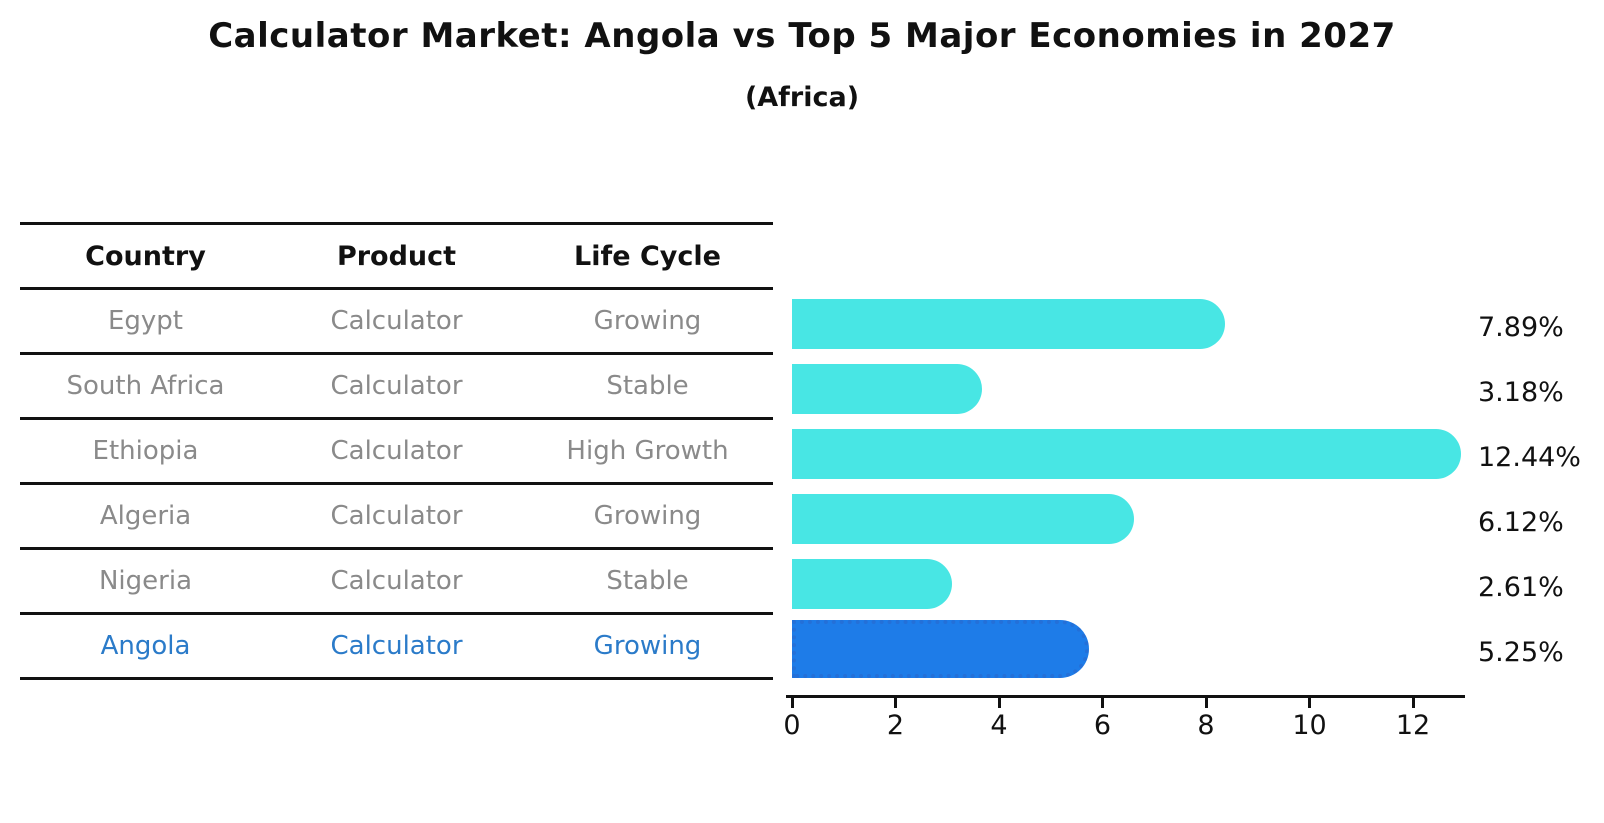 Image resolution: width=1604 pixels, height=823 pixels. I want to click on table-row-ethiopia: Ethiopia Calculator High Growth, so click(396, 452).